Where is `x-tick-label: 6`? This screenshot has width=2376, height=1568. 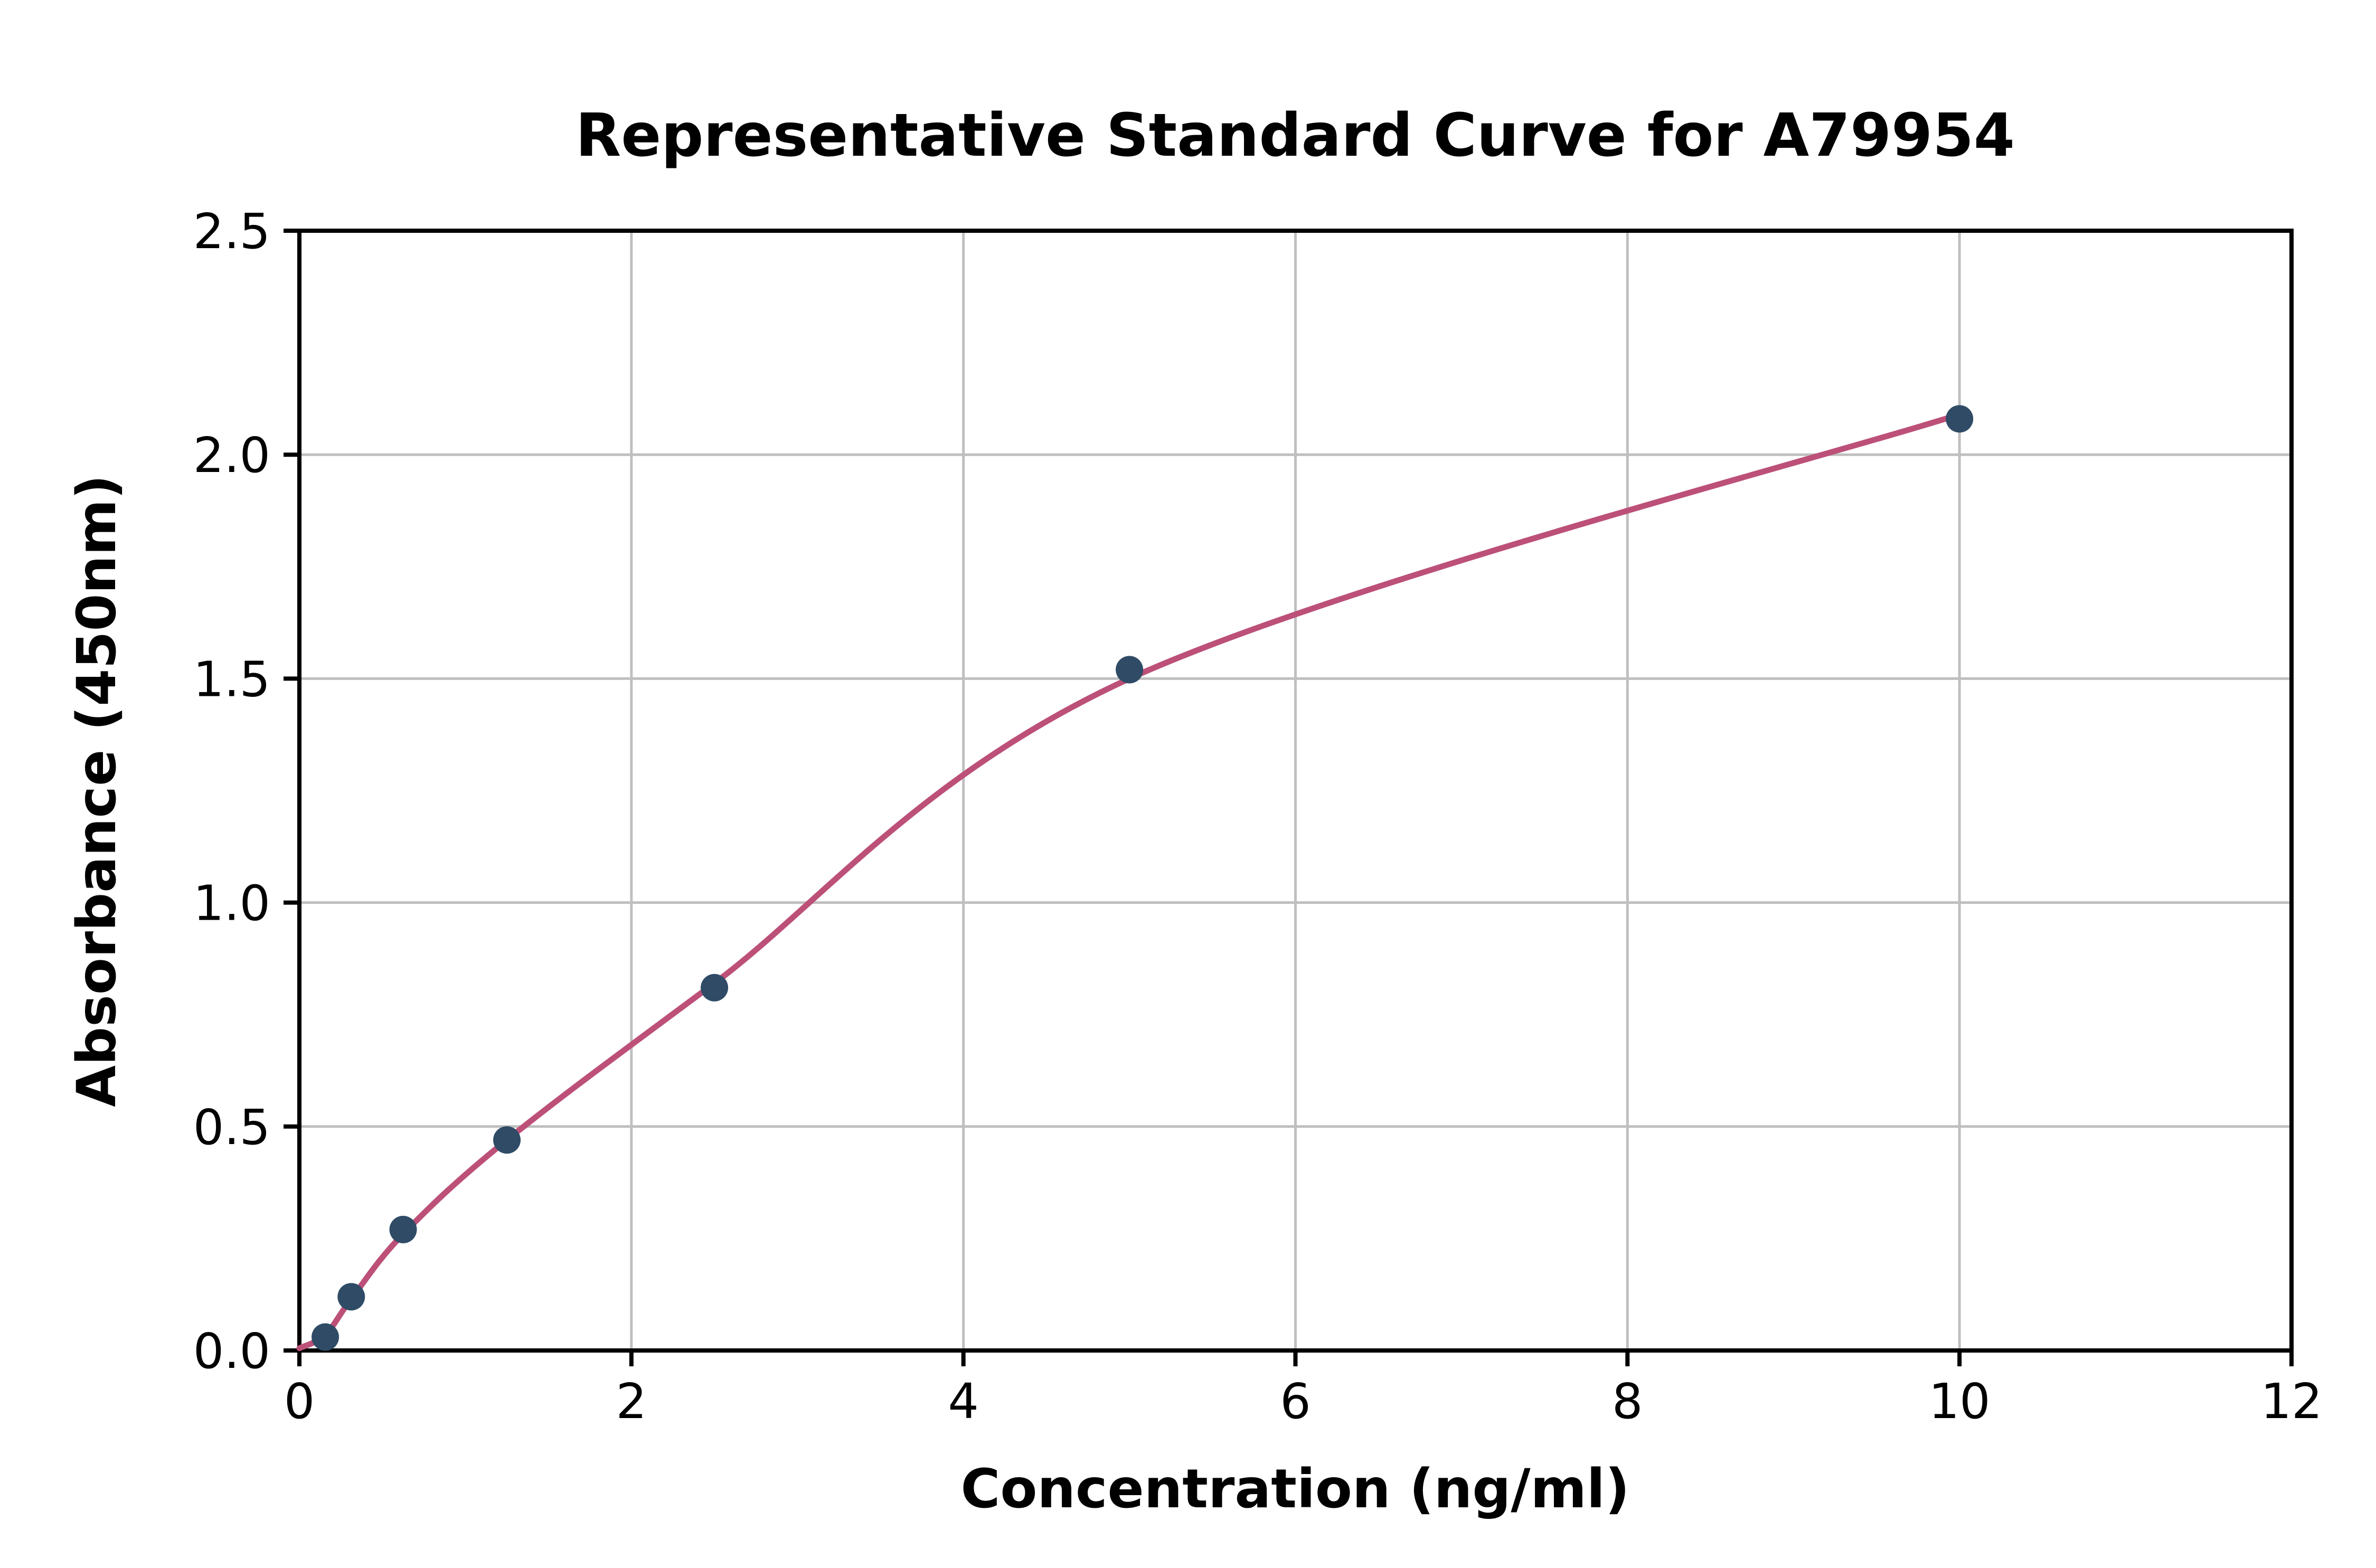
x-tick-label: 6 is located at coordinates (1296, 1401).